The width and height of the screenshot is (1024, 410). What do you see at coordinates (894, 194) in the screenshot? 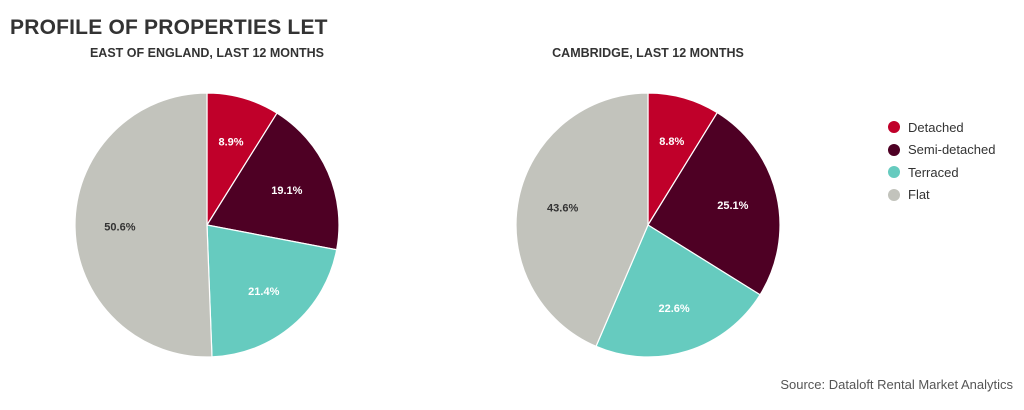
I see `legend-swatch-flat` at bounding box center [894, 194].